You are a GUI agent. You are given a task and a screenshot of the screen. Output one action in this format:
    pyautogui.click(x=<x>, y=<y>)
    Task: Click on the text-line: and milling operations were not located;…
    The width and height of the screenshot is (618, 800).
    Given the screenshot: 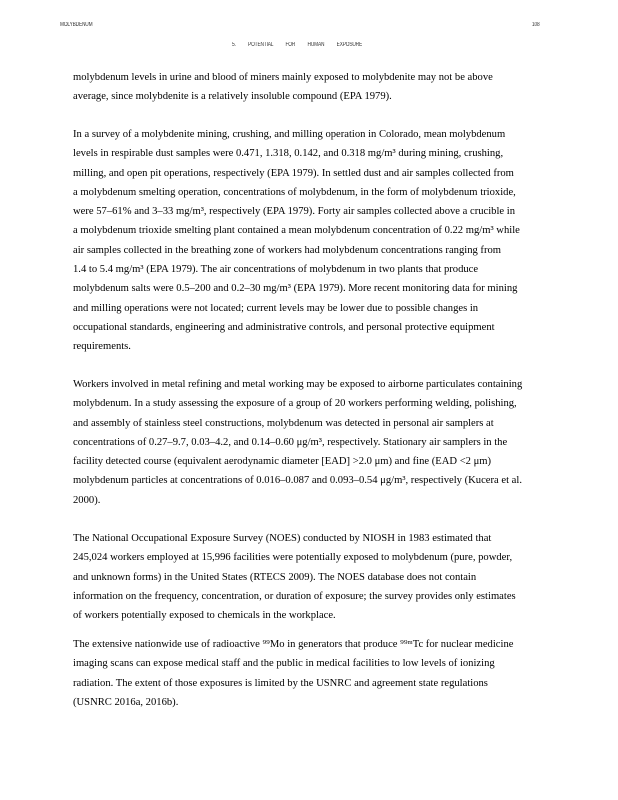 What is the action you would take?
    pyautogui.click(x=276, y=308)
    